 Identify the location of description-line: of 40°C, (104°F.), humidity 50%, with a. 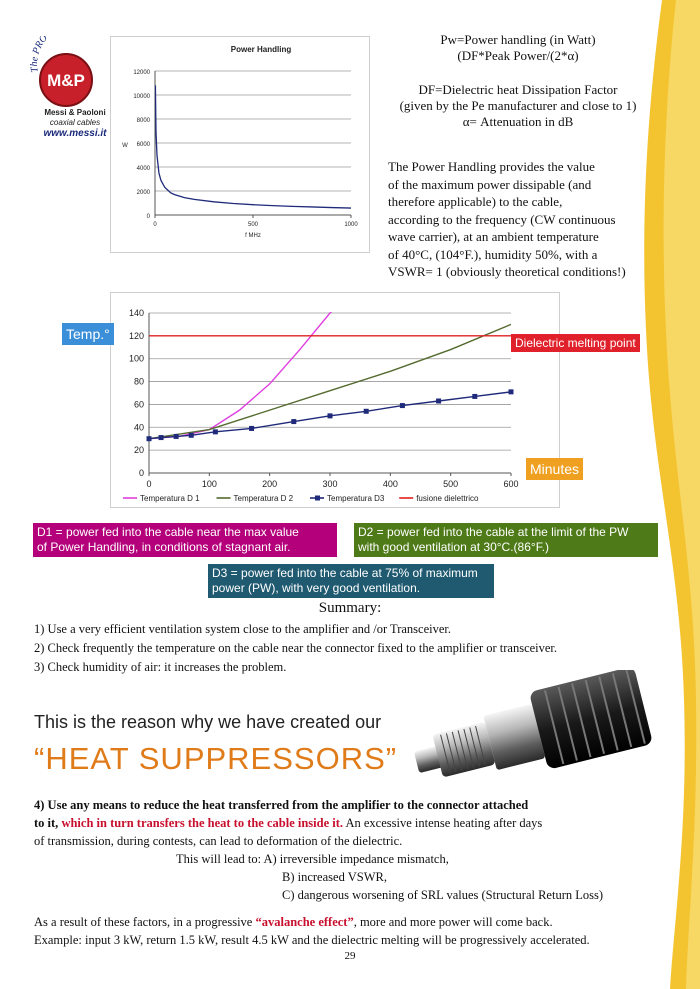
(493, 254).